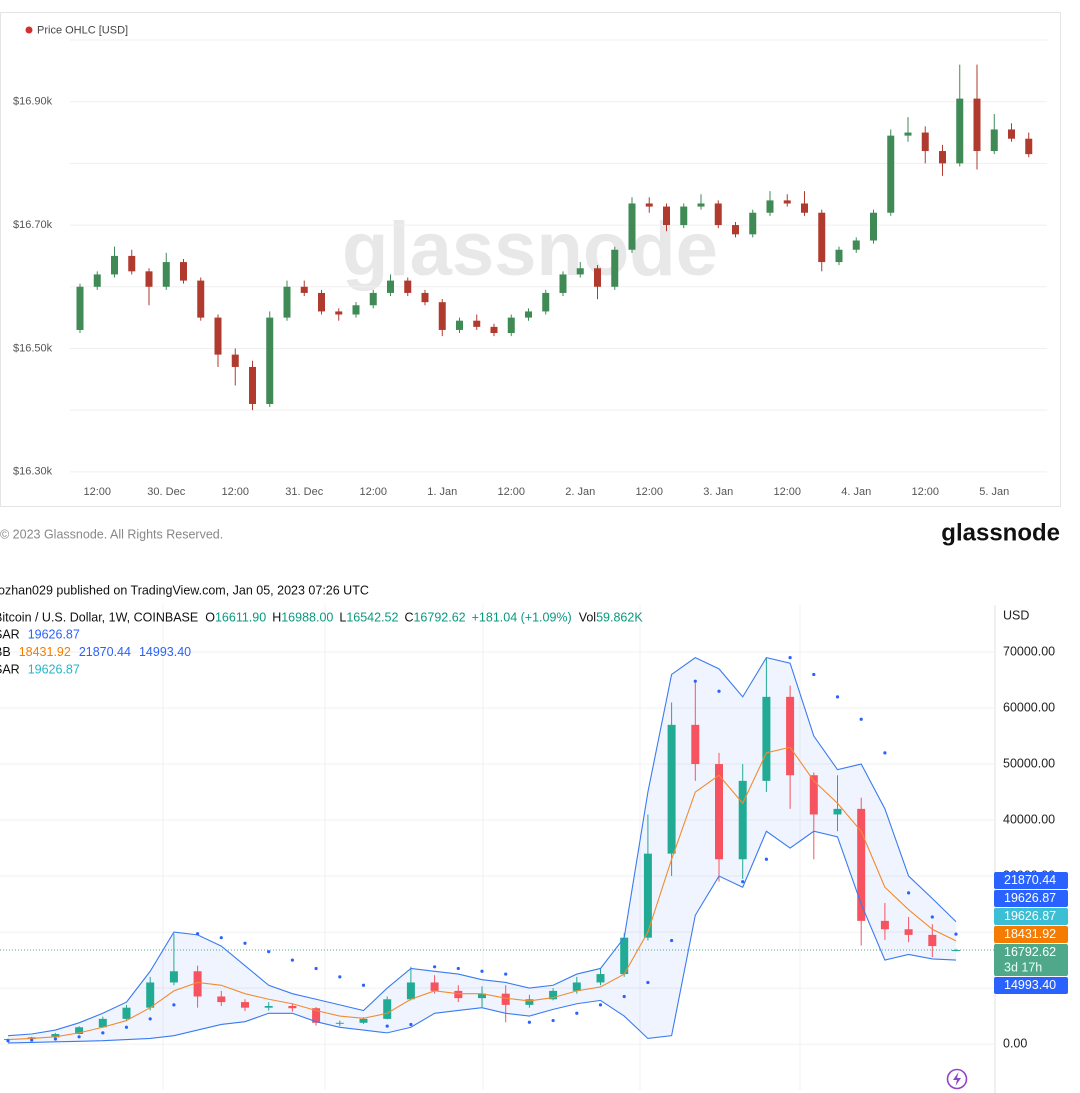 This screenshot has height=1093, width=1080. I want to click on price-badge-label: 19626.87, so click(1030, 898).